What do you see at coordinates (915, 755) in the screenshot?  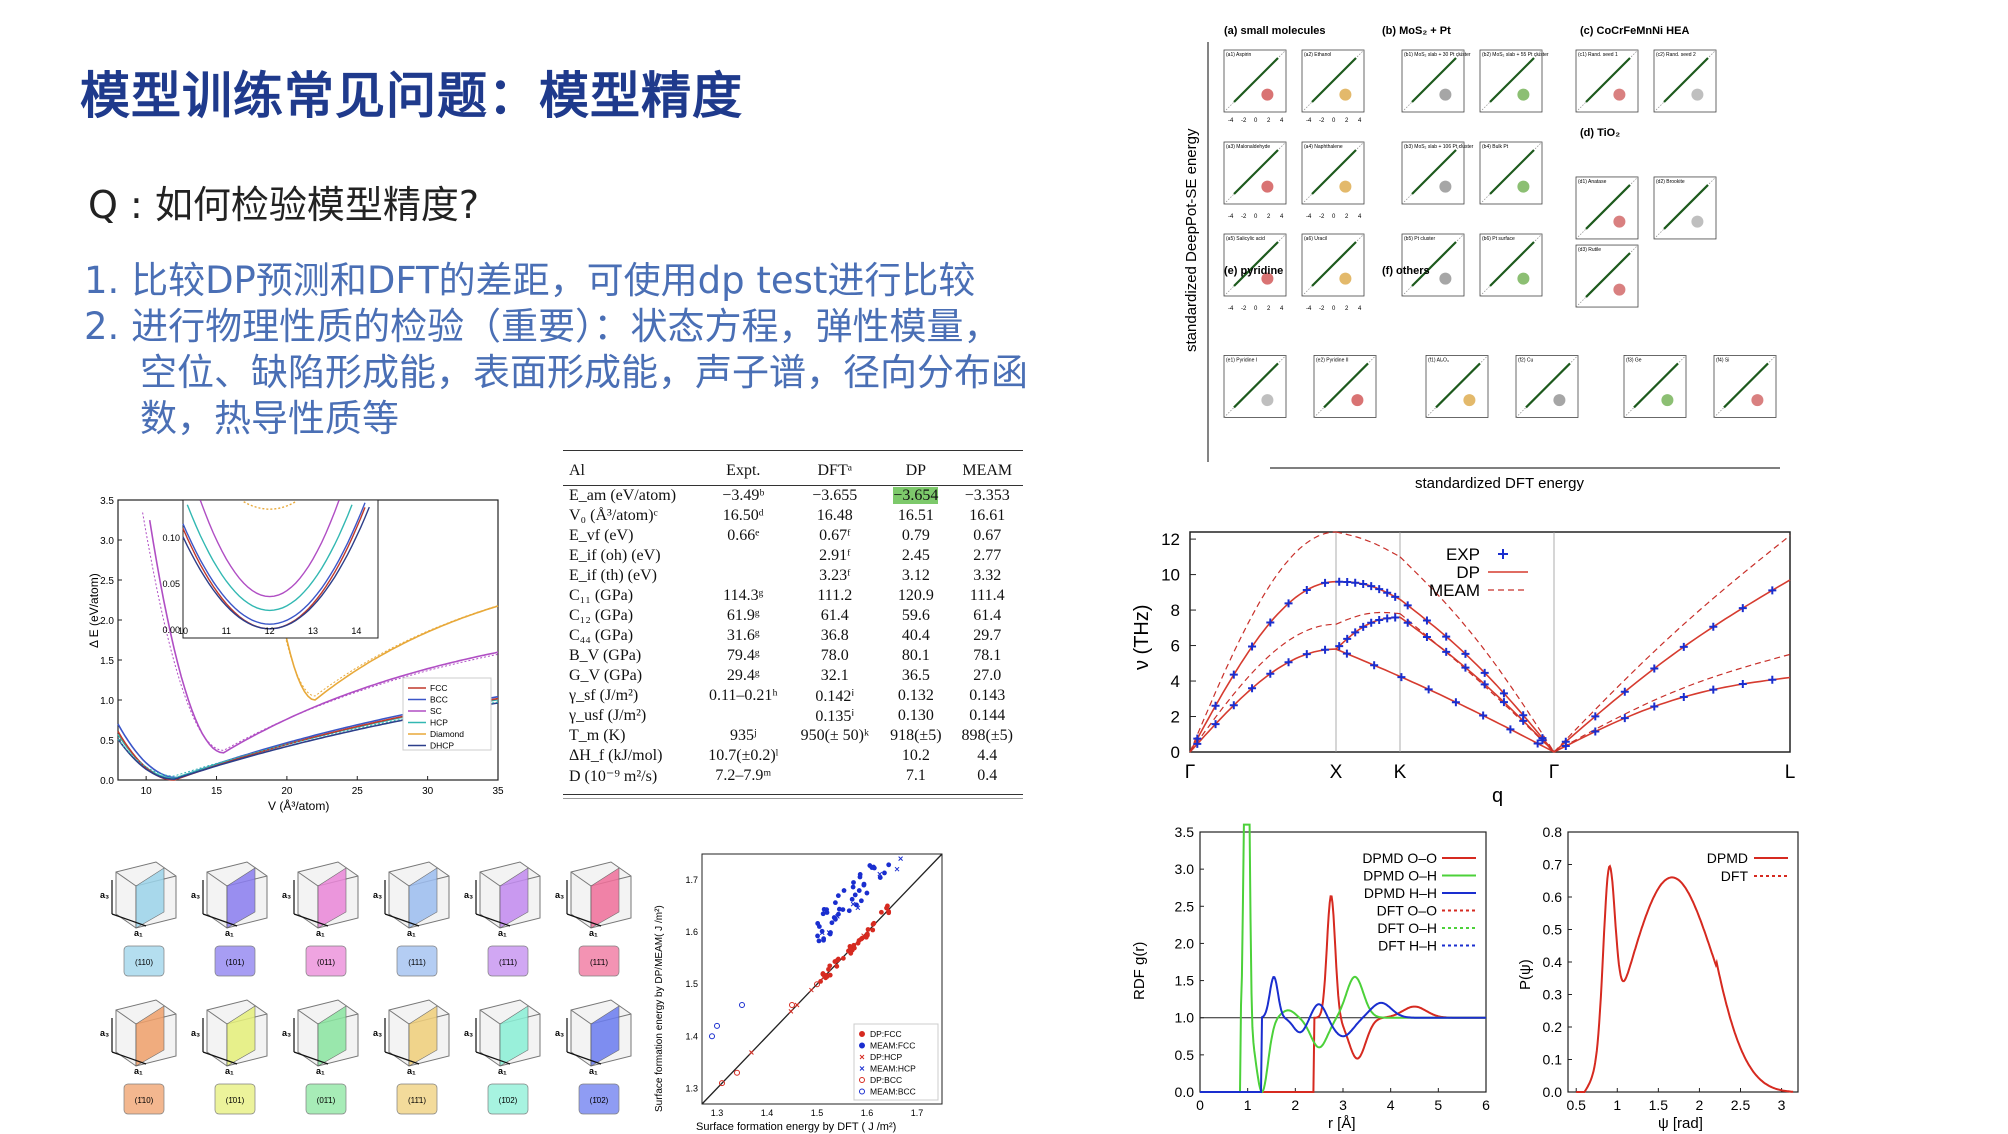 I see `al-cell: 10.2` at bounding box center [915, 755].